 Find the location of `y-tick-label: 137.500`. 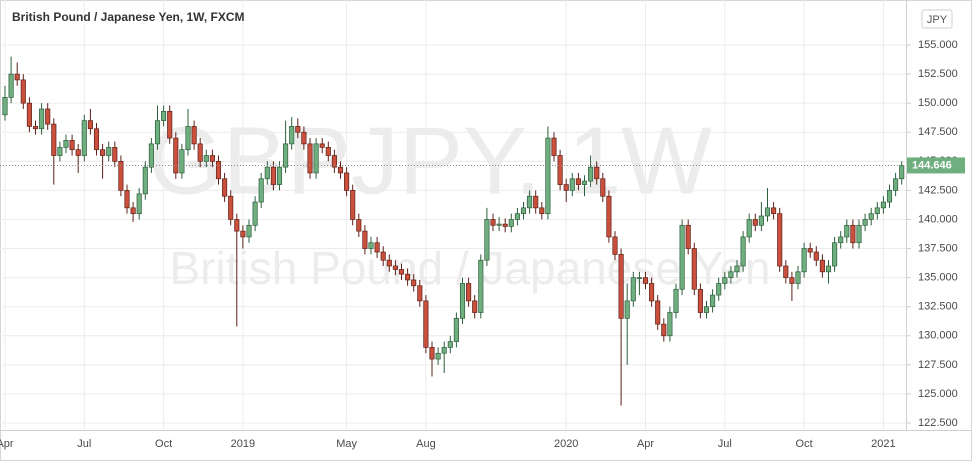

y-tick-label: 137.500 is located at coordinates (938, 248).